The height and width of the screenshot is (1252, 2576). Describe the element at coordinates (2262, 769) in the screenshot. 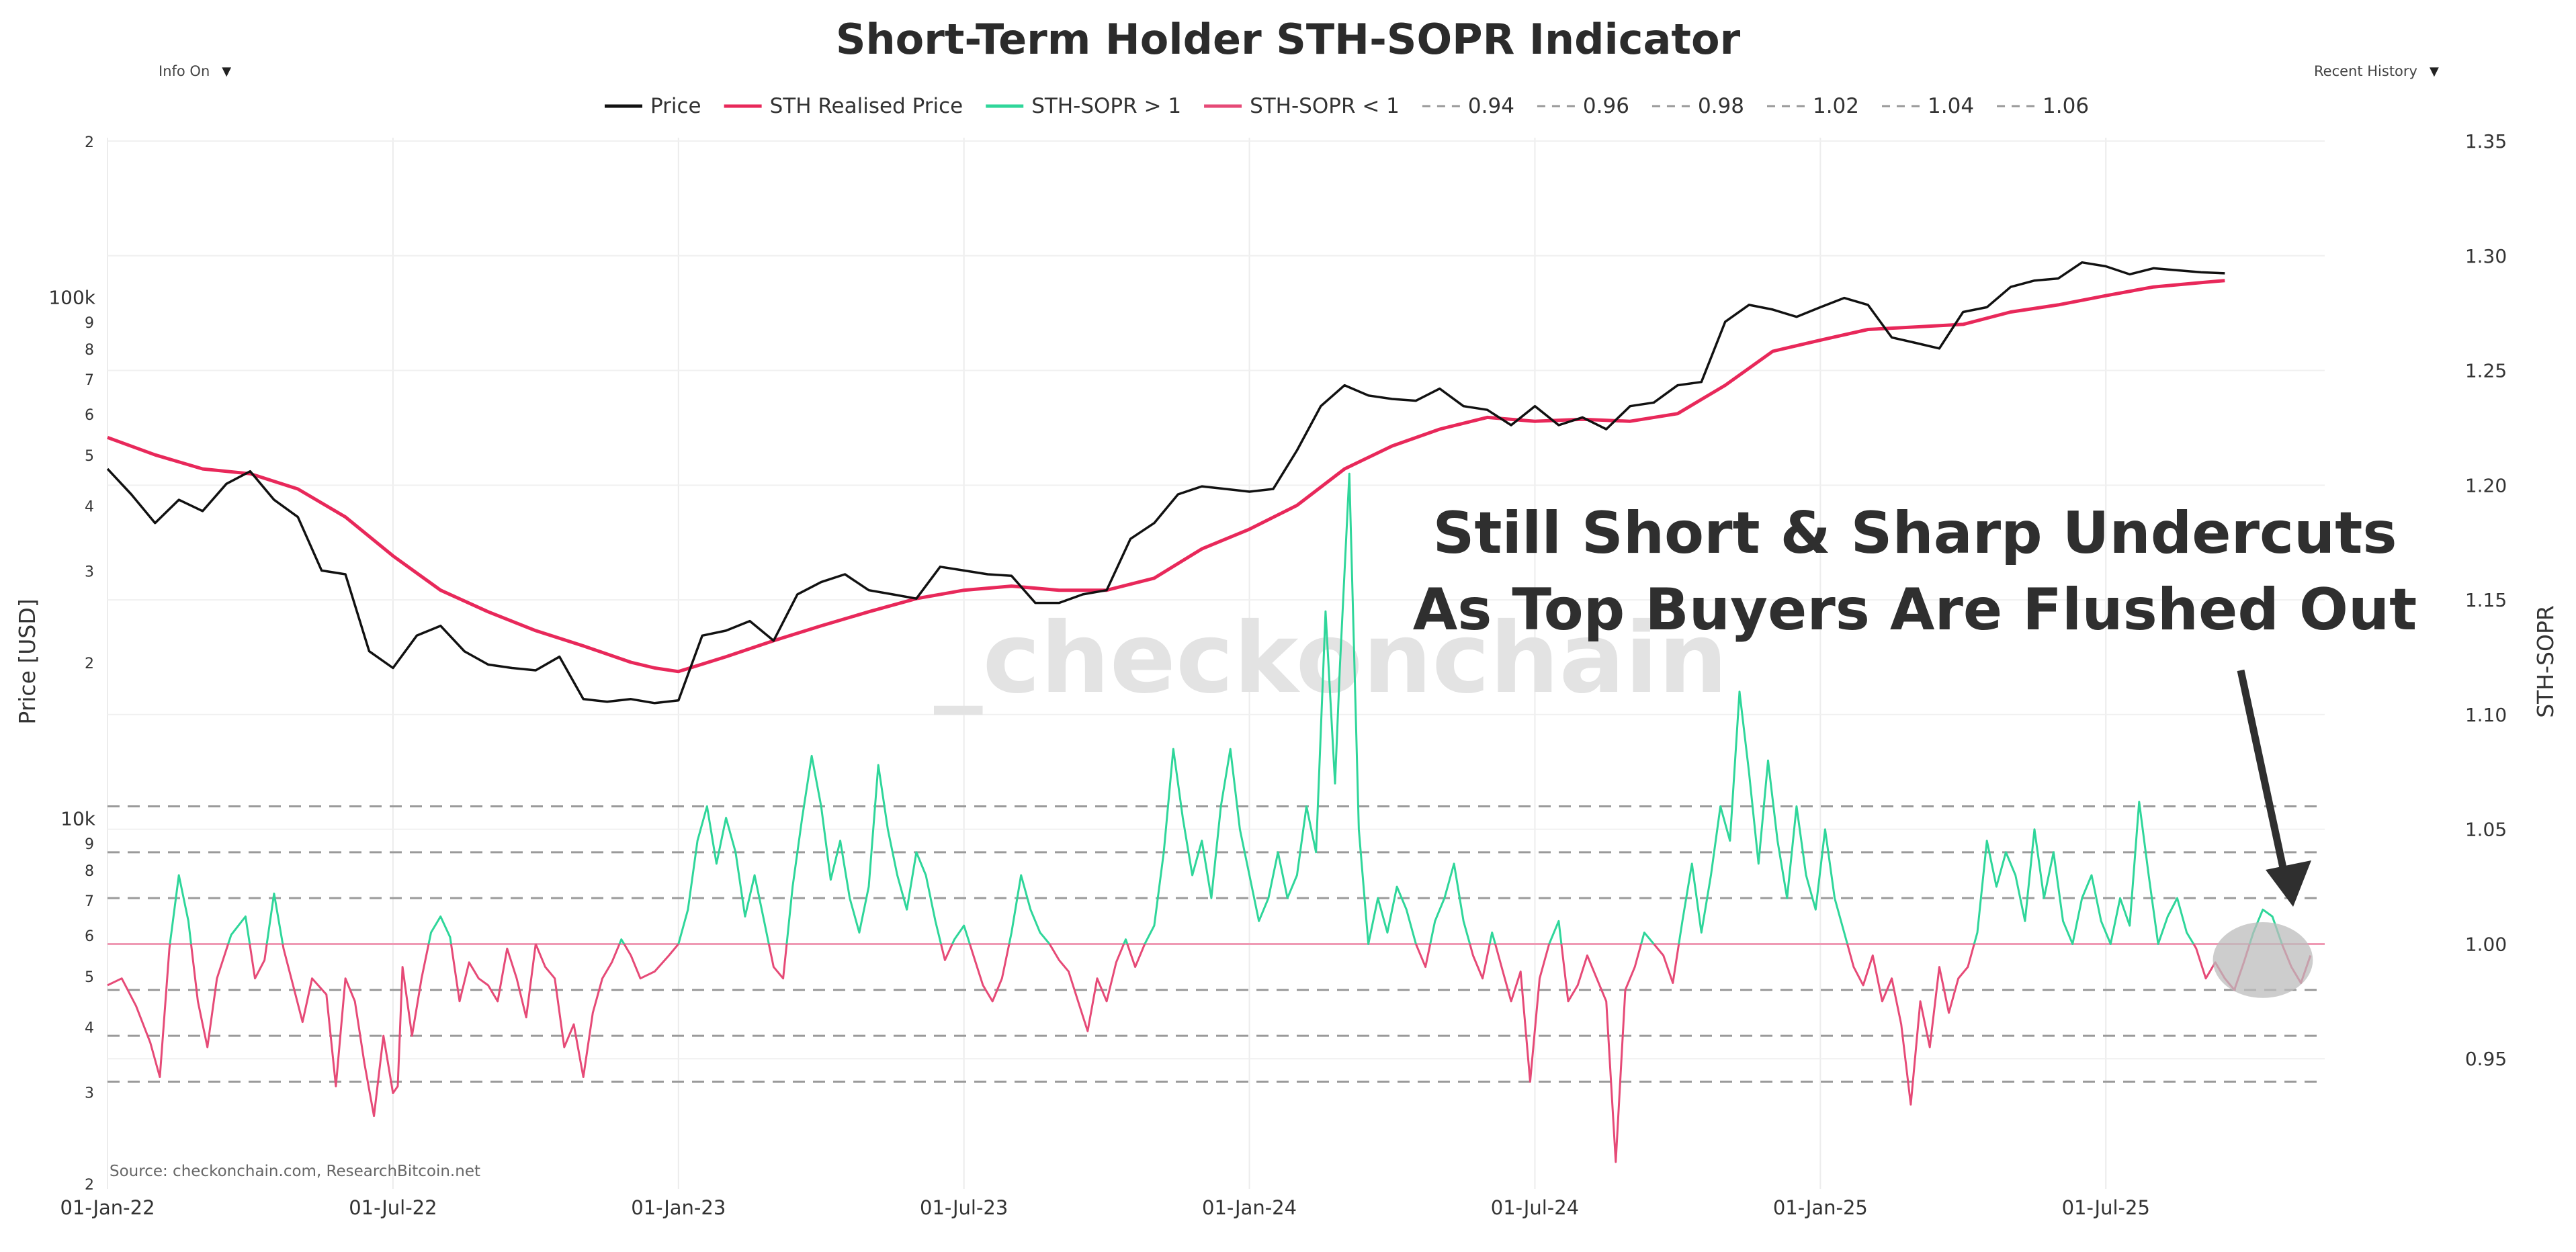

I see `arrow-shaft` at that location.